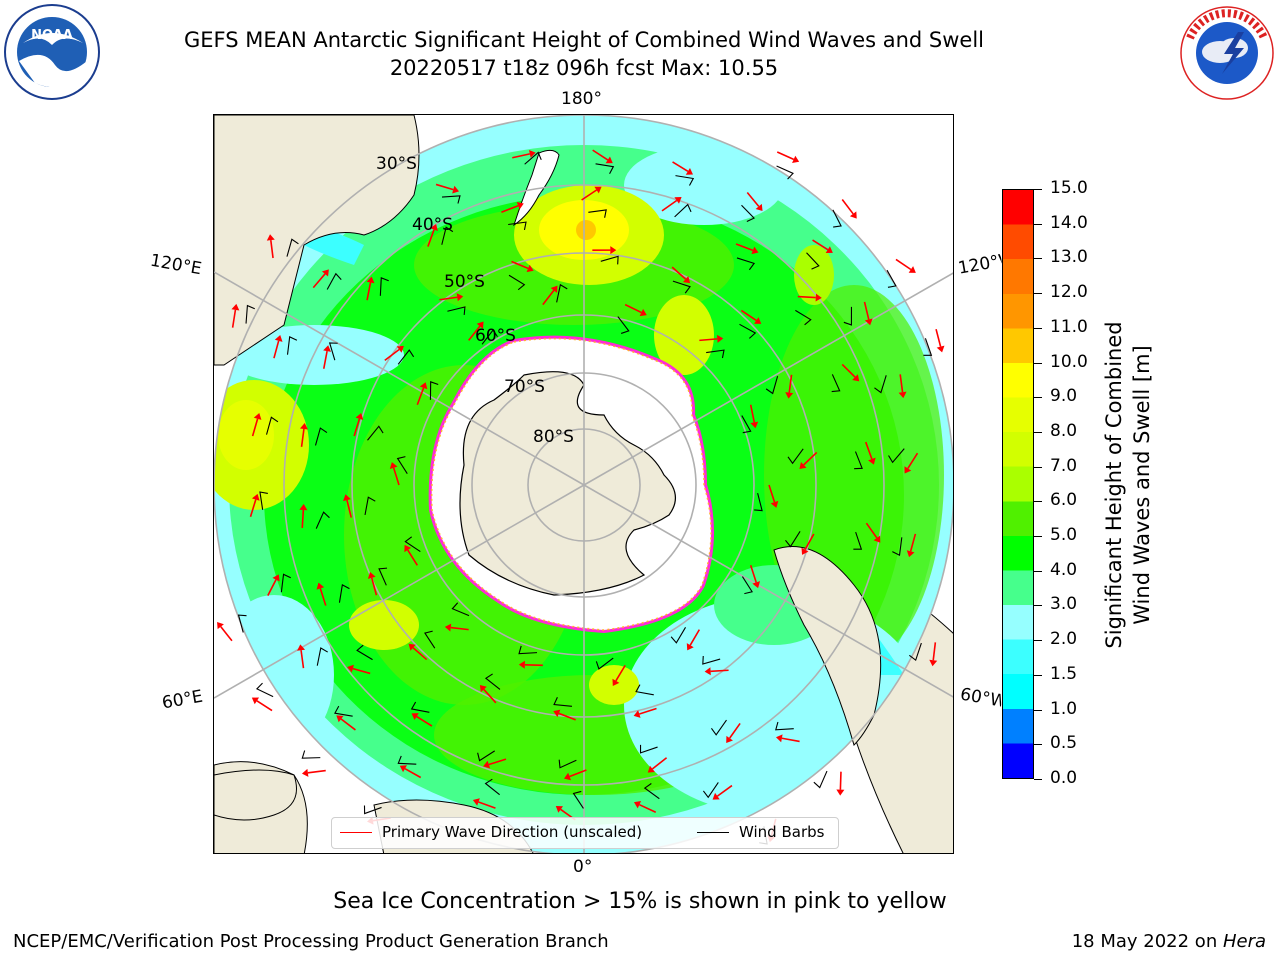  What do you see at coordinates (1142, 485) in the screenshot?
I see `colorbar-title-line2: Wind Waves and Swell [m]` at bounding box center [1142, 485].